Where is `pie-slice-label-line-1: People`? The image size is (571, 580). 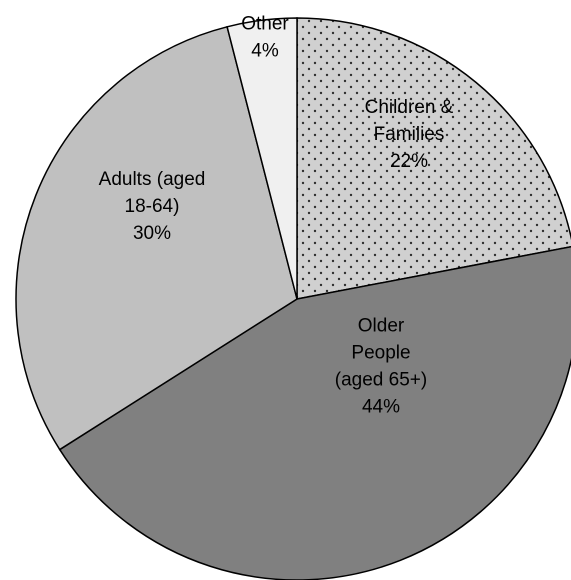 pie-slice-label-line-1: People is located at coordinates (380, 353).